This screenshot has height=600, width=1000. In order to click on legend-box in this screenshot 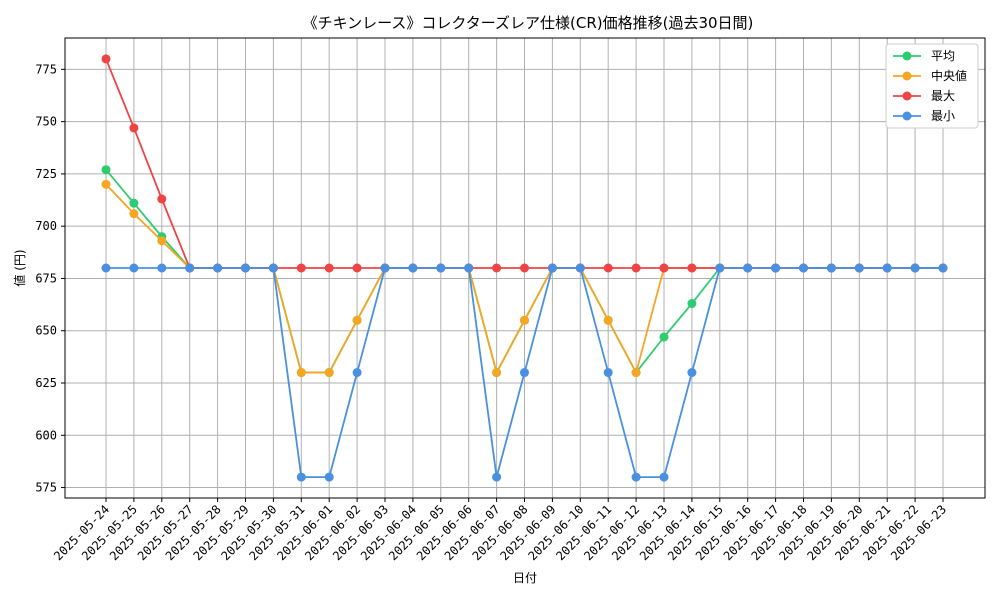, I will do `click(932, 86)`.